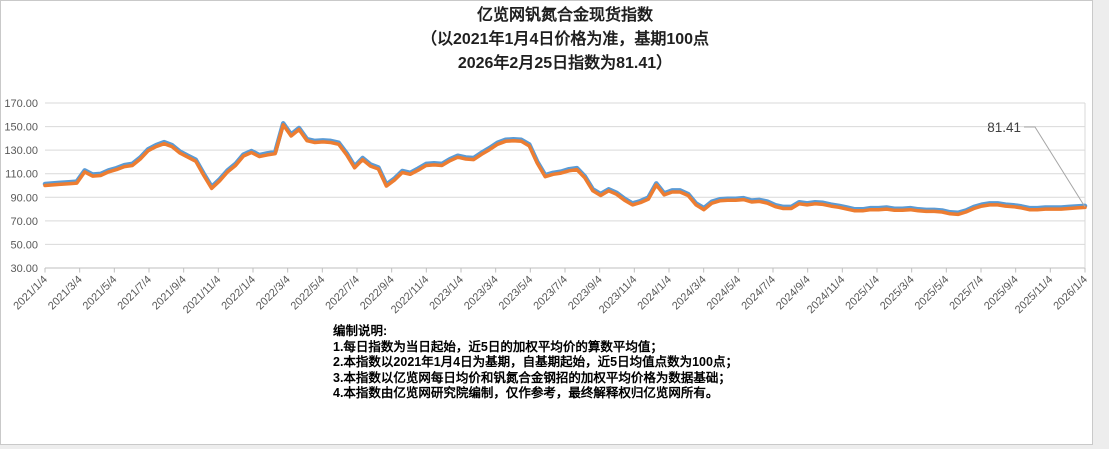  I want to click on y-axis-tick-label: 170.00, so click(21, 104).